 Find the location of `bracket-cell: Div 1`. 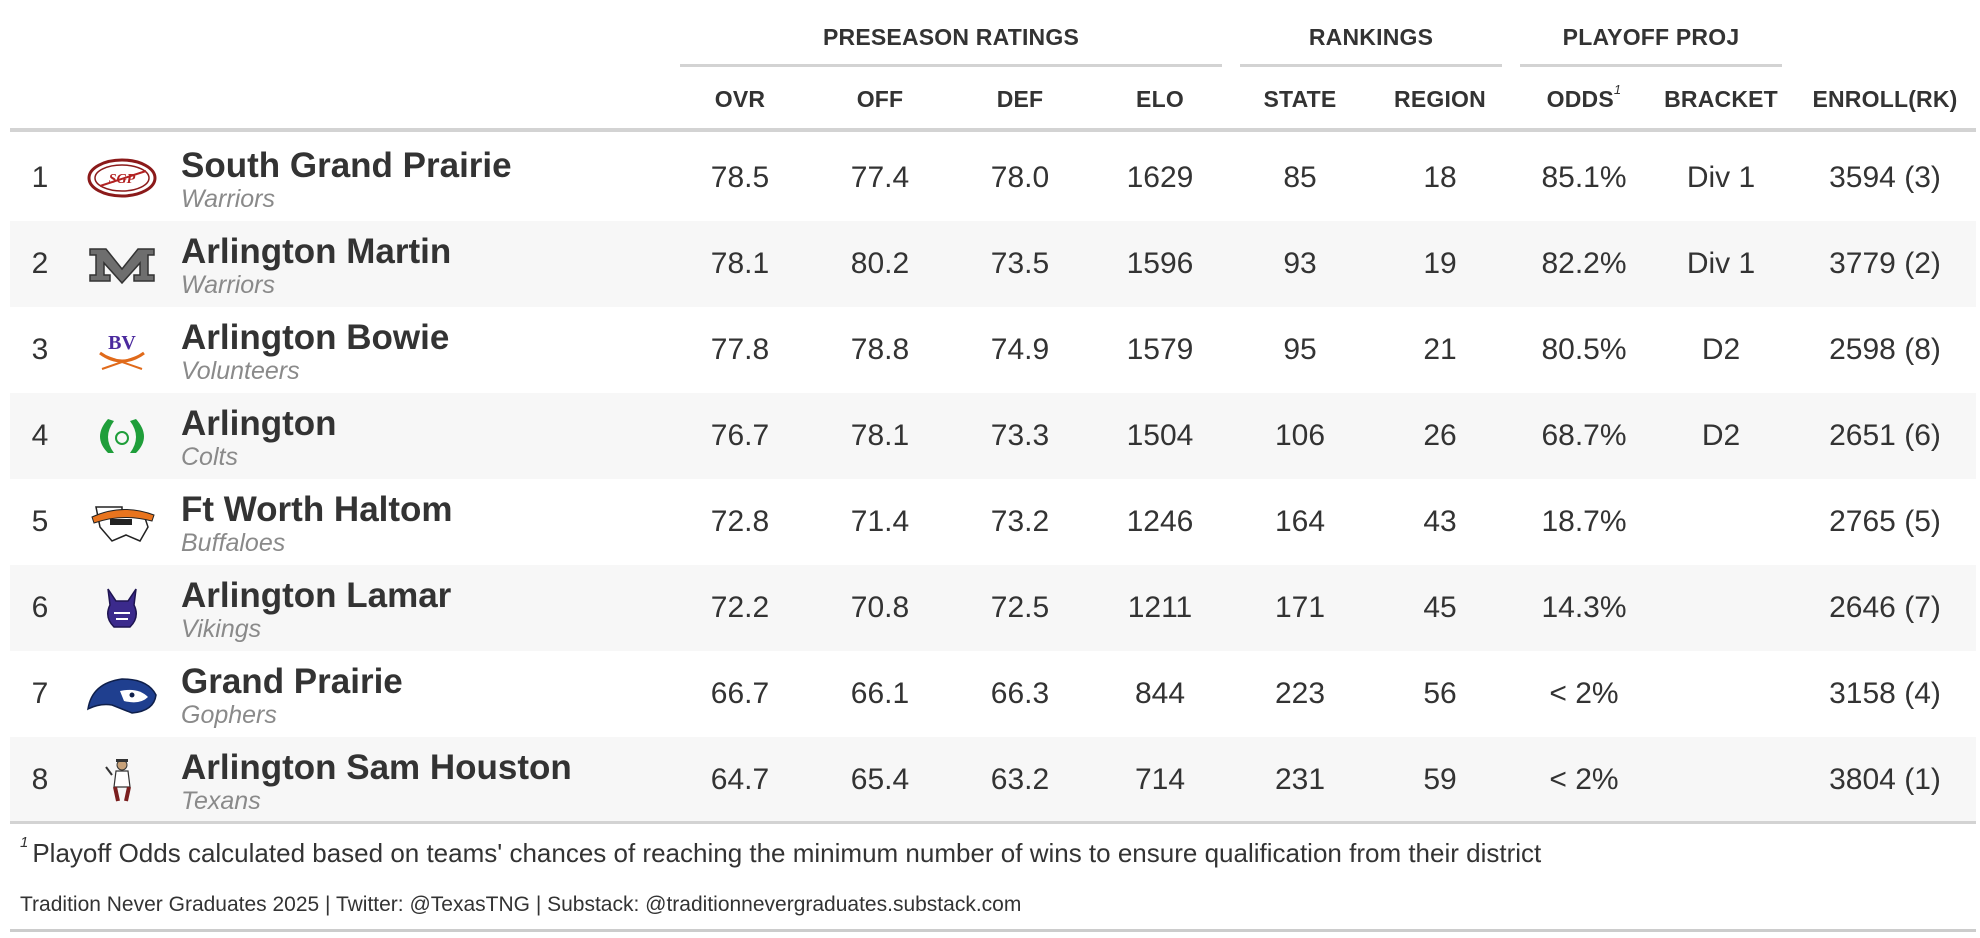

bracket-cell: Div 1 is located at coordinates (1721, 263).